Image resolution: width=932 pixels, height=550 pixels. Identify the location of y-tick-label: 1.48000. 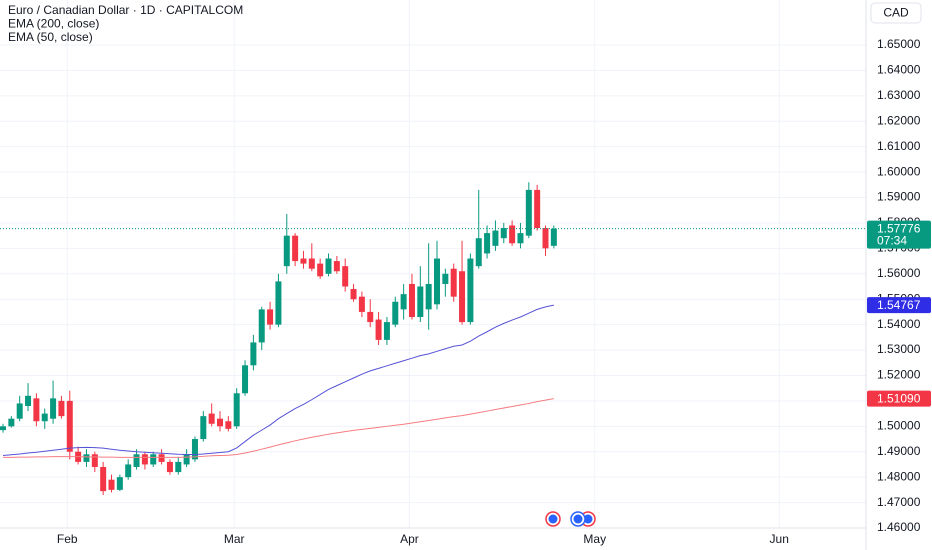
(899, 476).